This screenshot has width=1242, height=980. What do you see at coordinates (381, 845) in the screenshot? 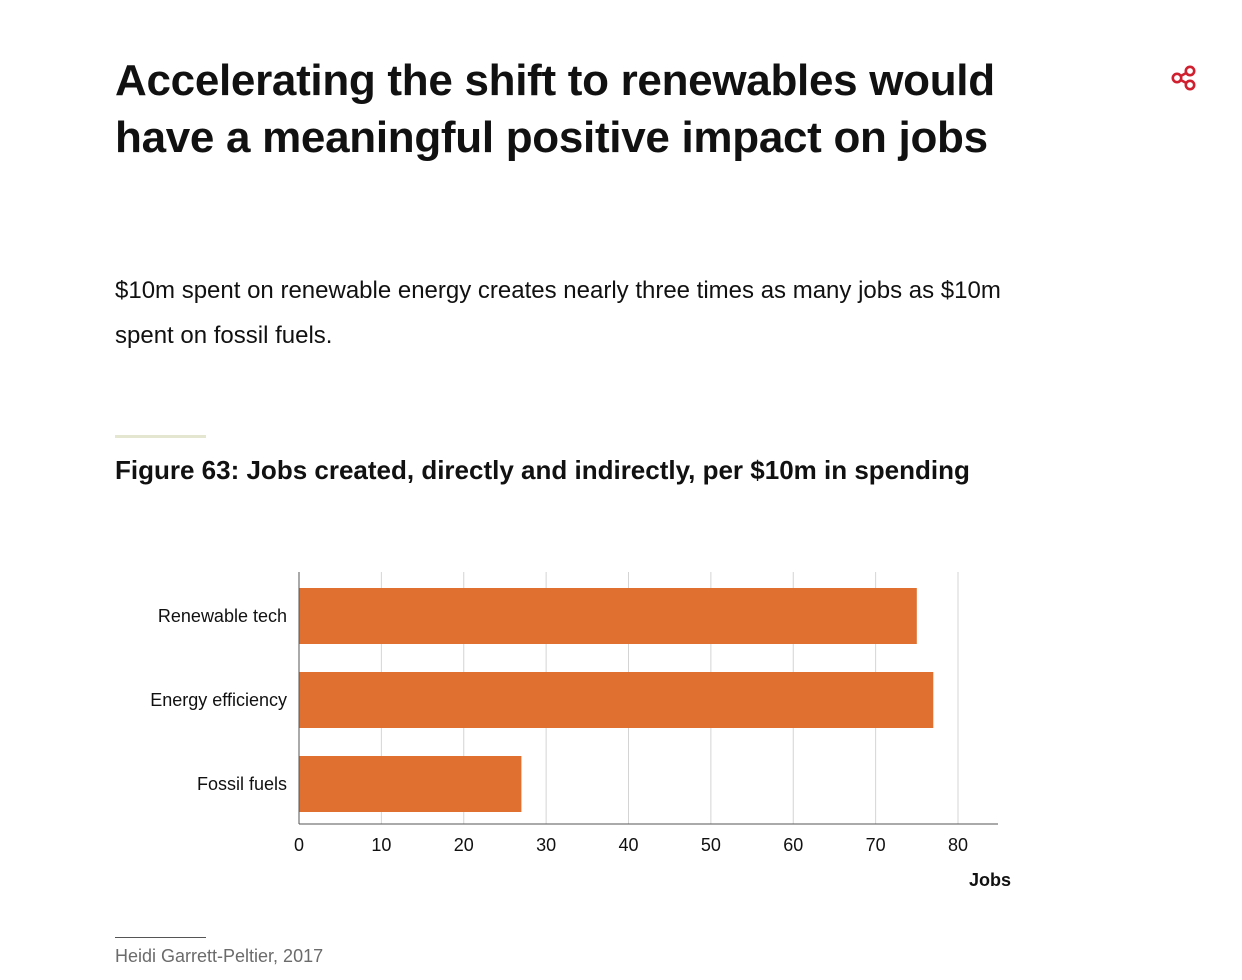
I see `x-tick-label: 10` at bounding box center [381, 845].